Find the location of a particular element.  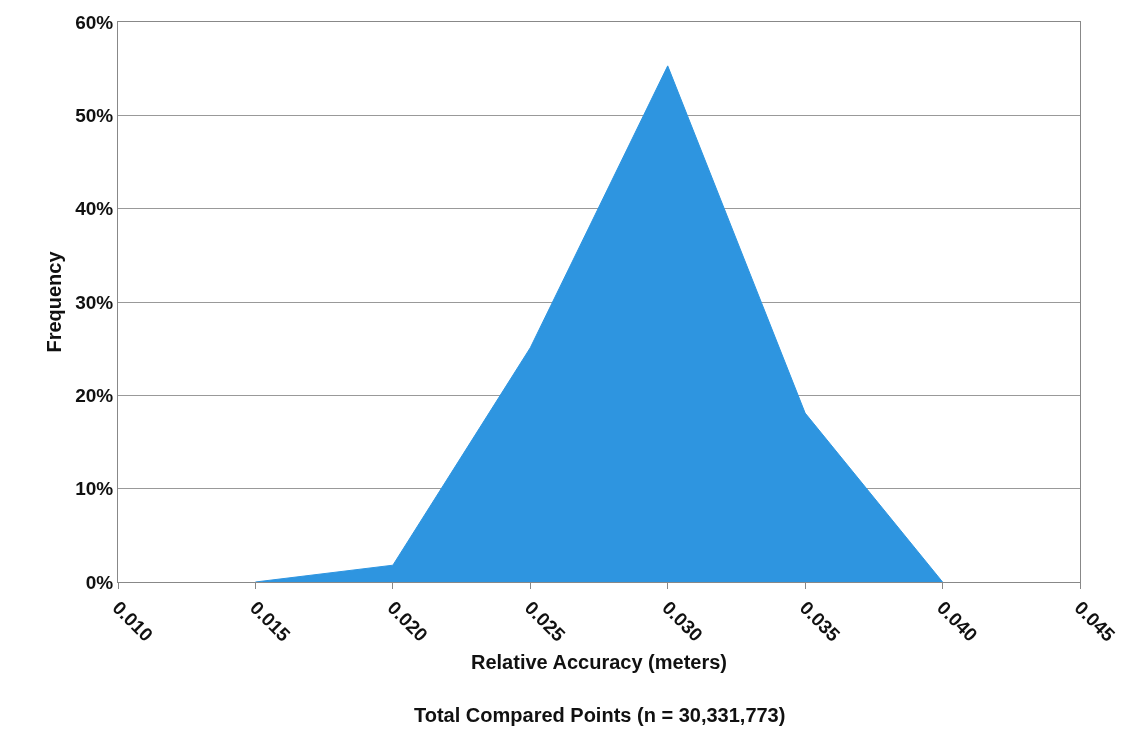

y-tick-label: 20% is located at coordinates (94, 395).